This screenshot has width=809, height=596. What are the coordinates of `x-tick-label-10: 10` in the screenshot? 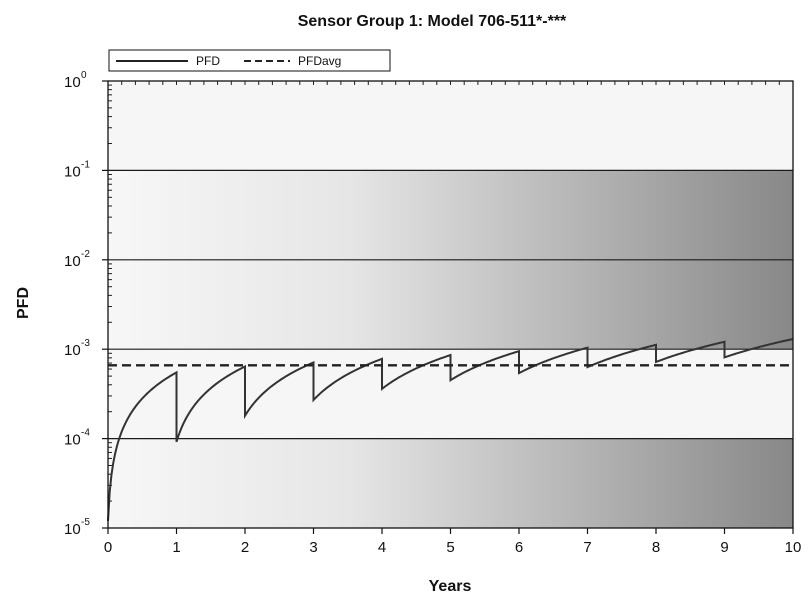 It's located at (793, 547).